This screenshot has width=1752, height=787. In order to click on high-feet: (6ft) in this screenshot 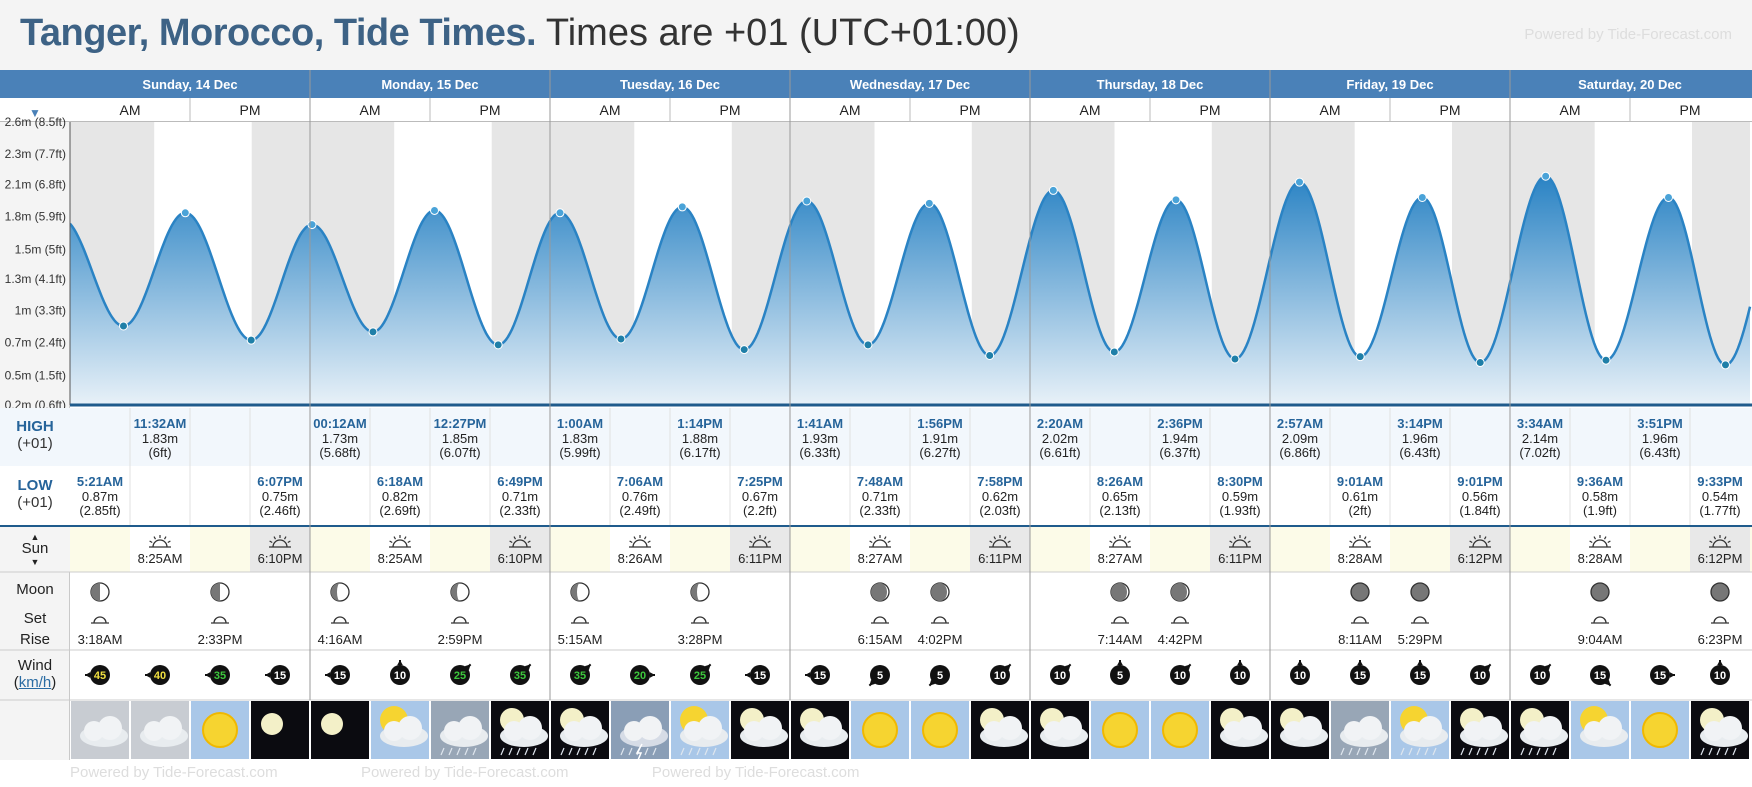, I will do `click(159, 452)`.